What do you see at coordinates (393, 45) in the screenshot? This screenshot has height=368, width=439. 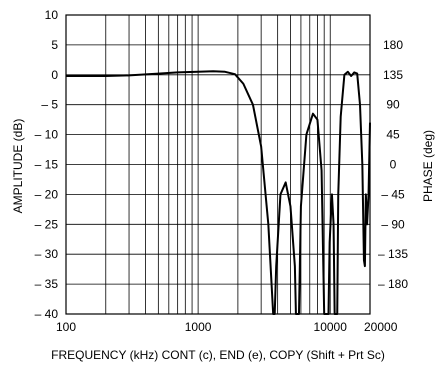 I see `y2-tick-label: 180` at bounding box center [393, 45].